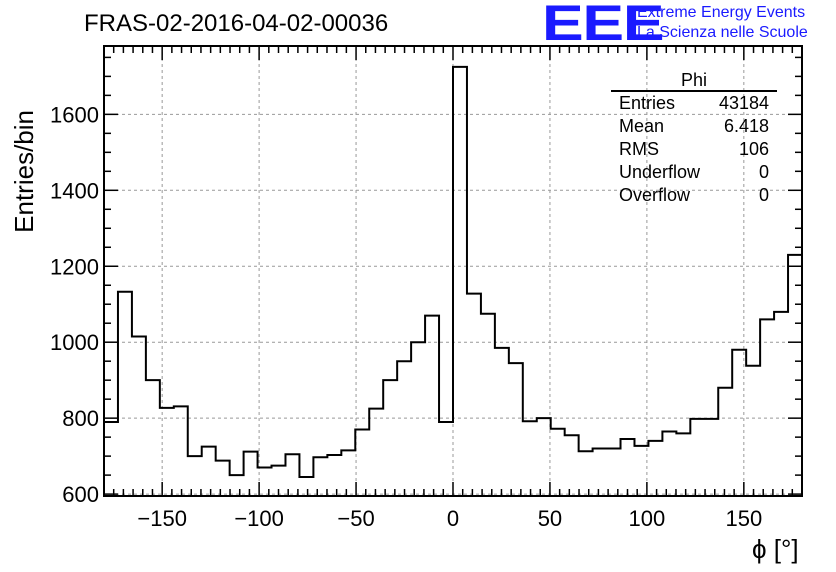 The height and width of the screenshot is (572, 836). I want to click on y-tick-label: 600, so click(80, 494).